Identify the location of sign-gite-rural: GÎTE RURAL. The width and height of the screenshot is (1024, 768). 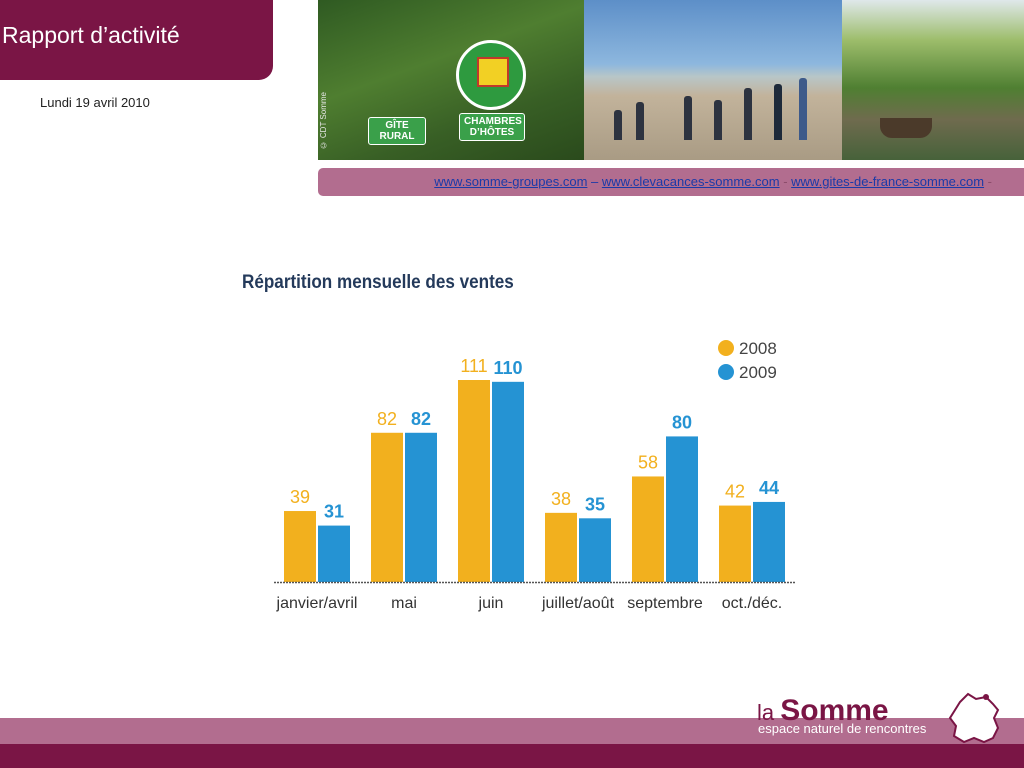
(397, 131).